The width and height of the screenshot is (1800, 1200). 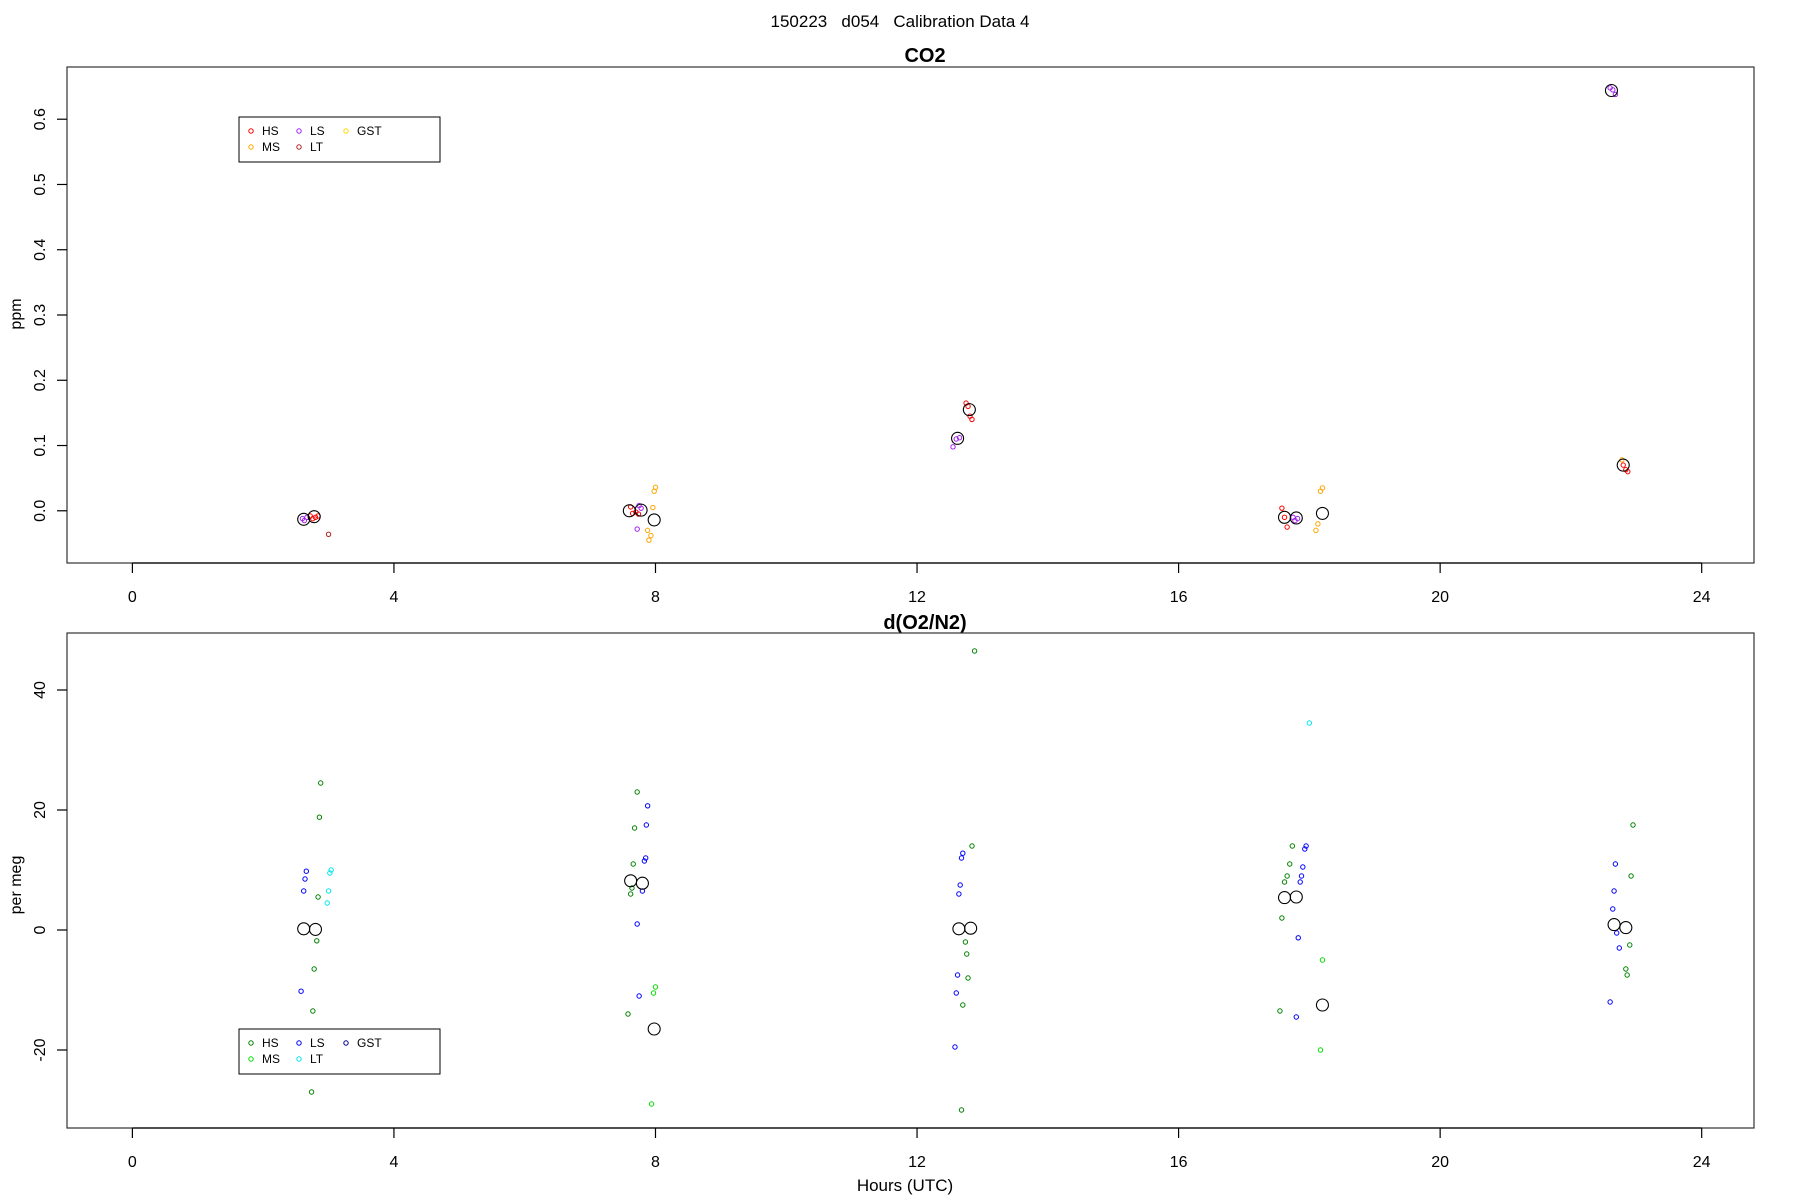 What do you see at coordinates (317, 1059) in the screenshot?
I see `o2n2-legend-label: LT` at bounding box center [317, 1059].